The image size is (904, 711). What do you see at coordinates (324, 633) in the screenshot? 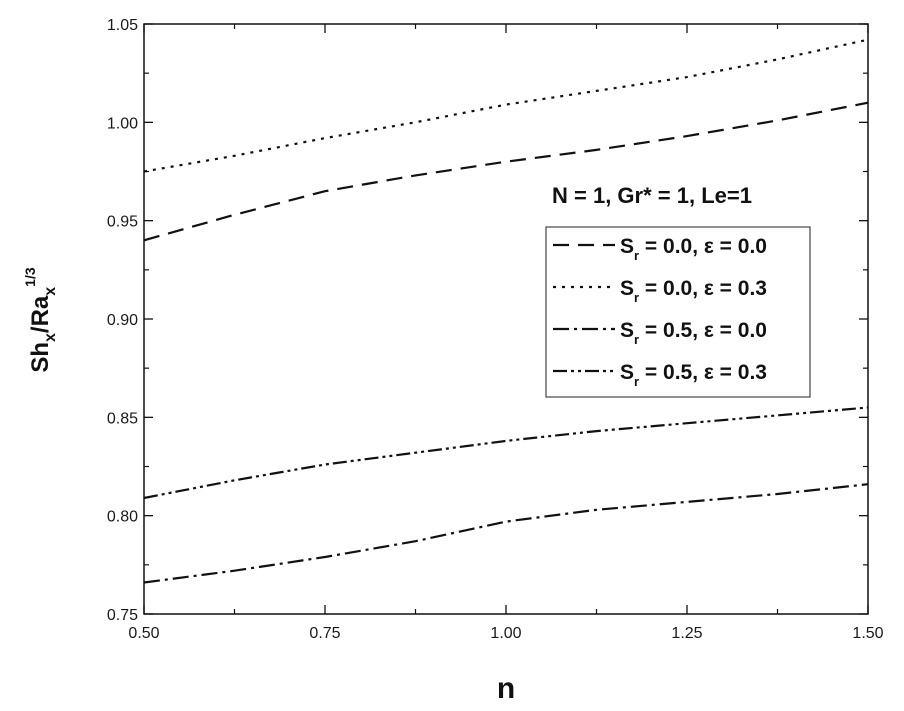
I see `x-tick-label: 0.75` at bounding box center [324, 633].